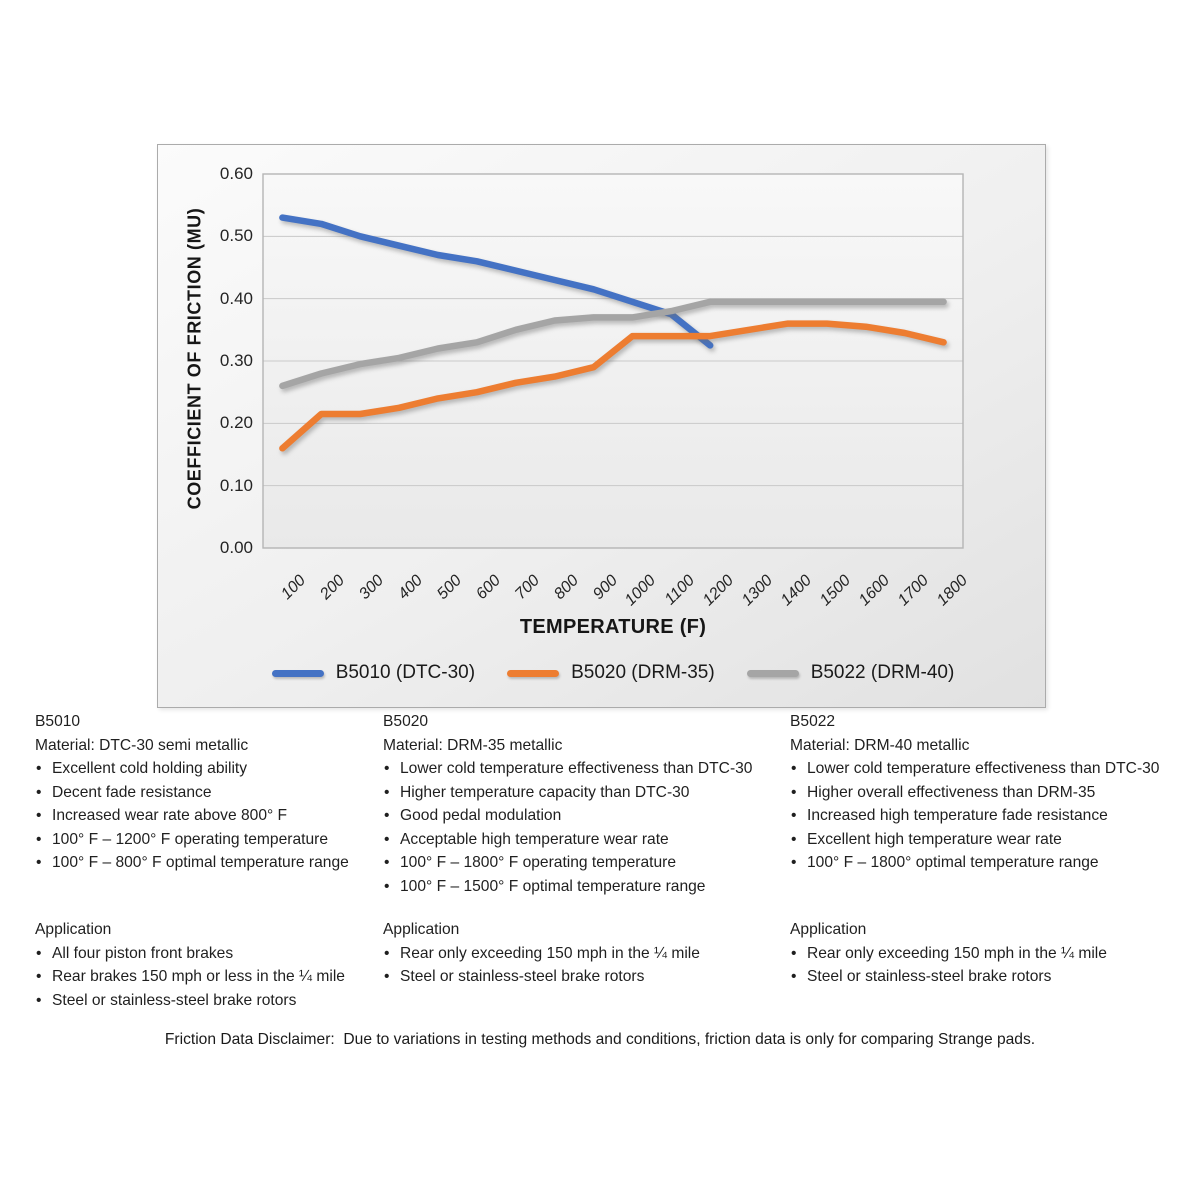 Image resolution: width=1200 pixels, height=1200 pixels. I want to click on series-line-b5020, so click(613, 386).